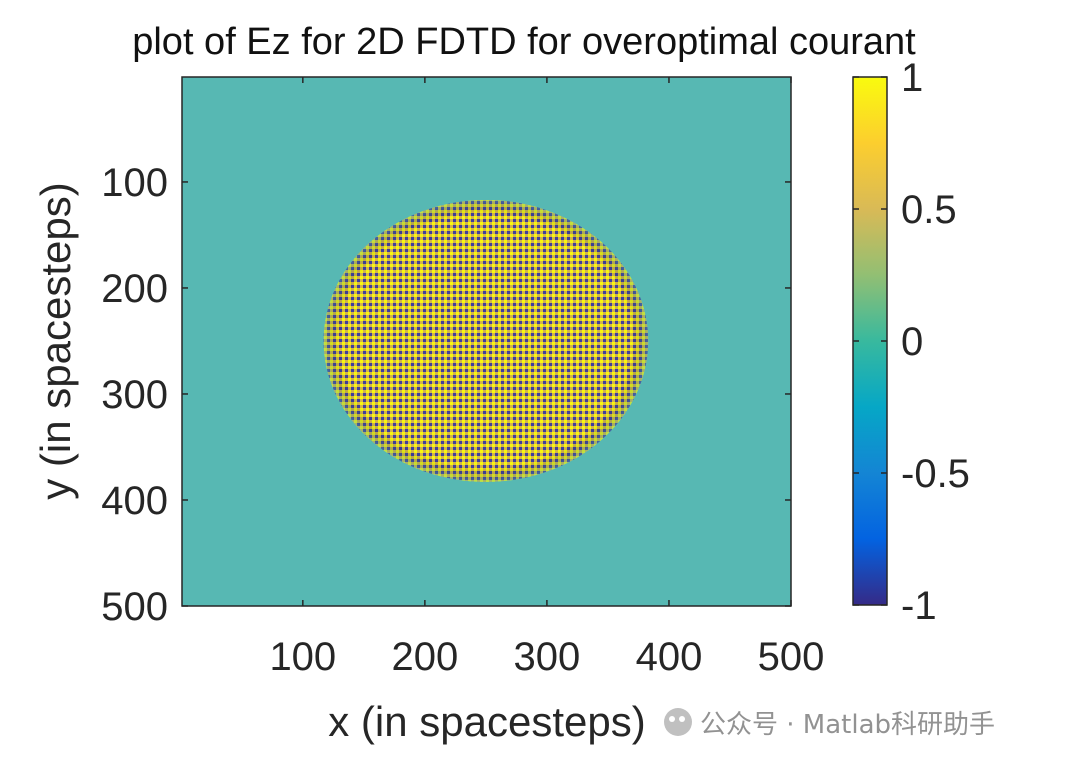 This screenshot has height=763, width=1080. Describe the element at coordinates (547, 657) in the screenshot. I see `x-tick-label: 300` at that location.